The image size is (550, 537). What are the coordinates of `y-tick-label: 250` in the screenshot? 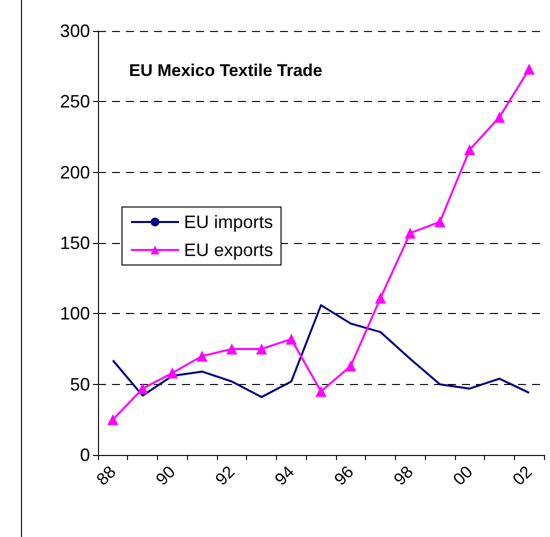 It's located at (75, 102).